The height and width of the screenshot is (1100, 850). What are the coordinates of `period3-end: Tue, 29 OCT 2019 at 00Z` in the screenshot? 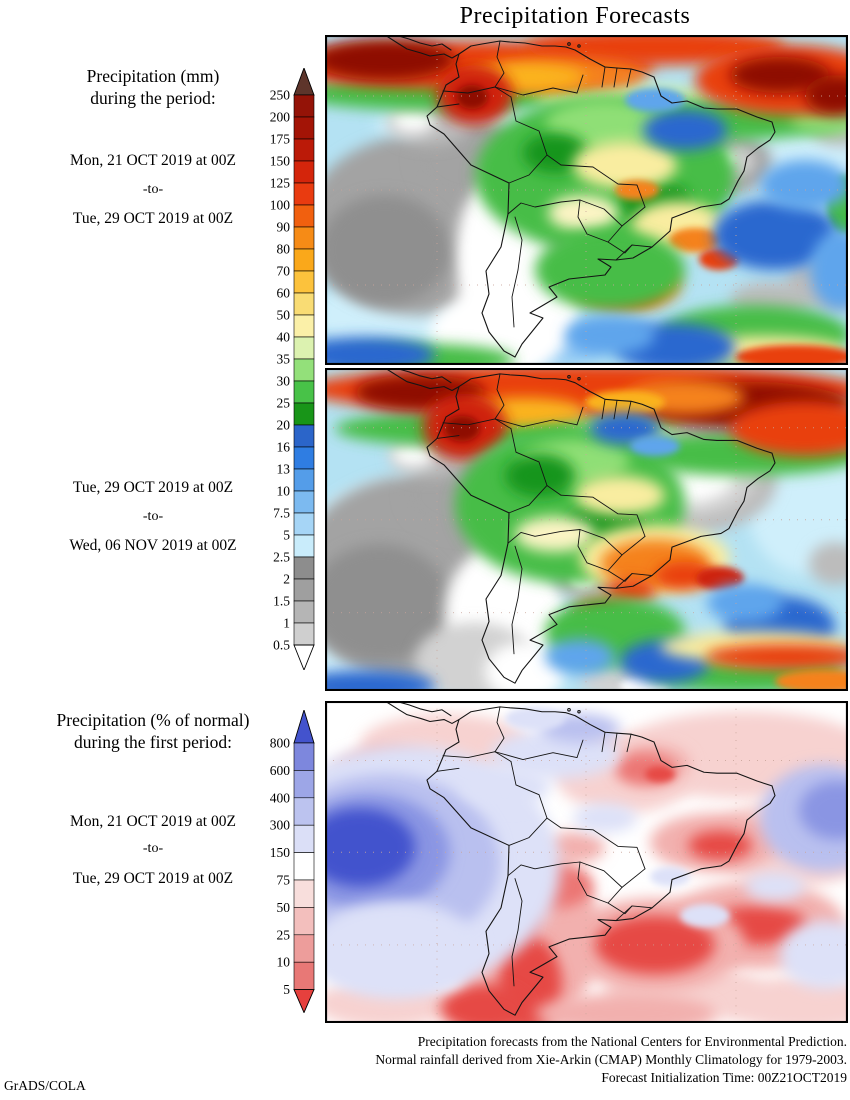 It's located at (153, 878).